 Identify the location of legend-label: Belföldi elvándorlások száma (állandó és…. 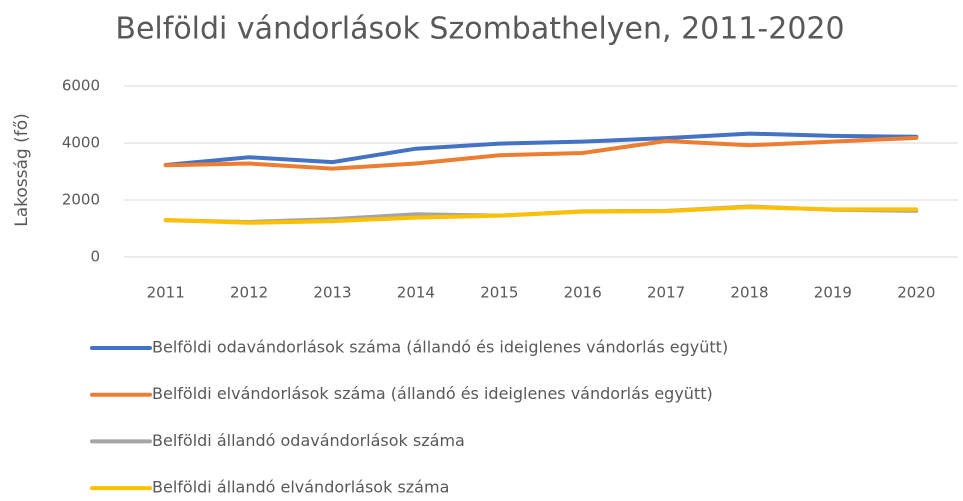
(432, 393).